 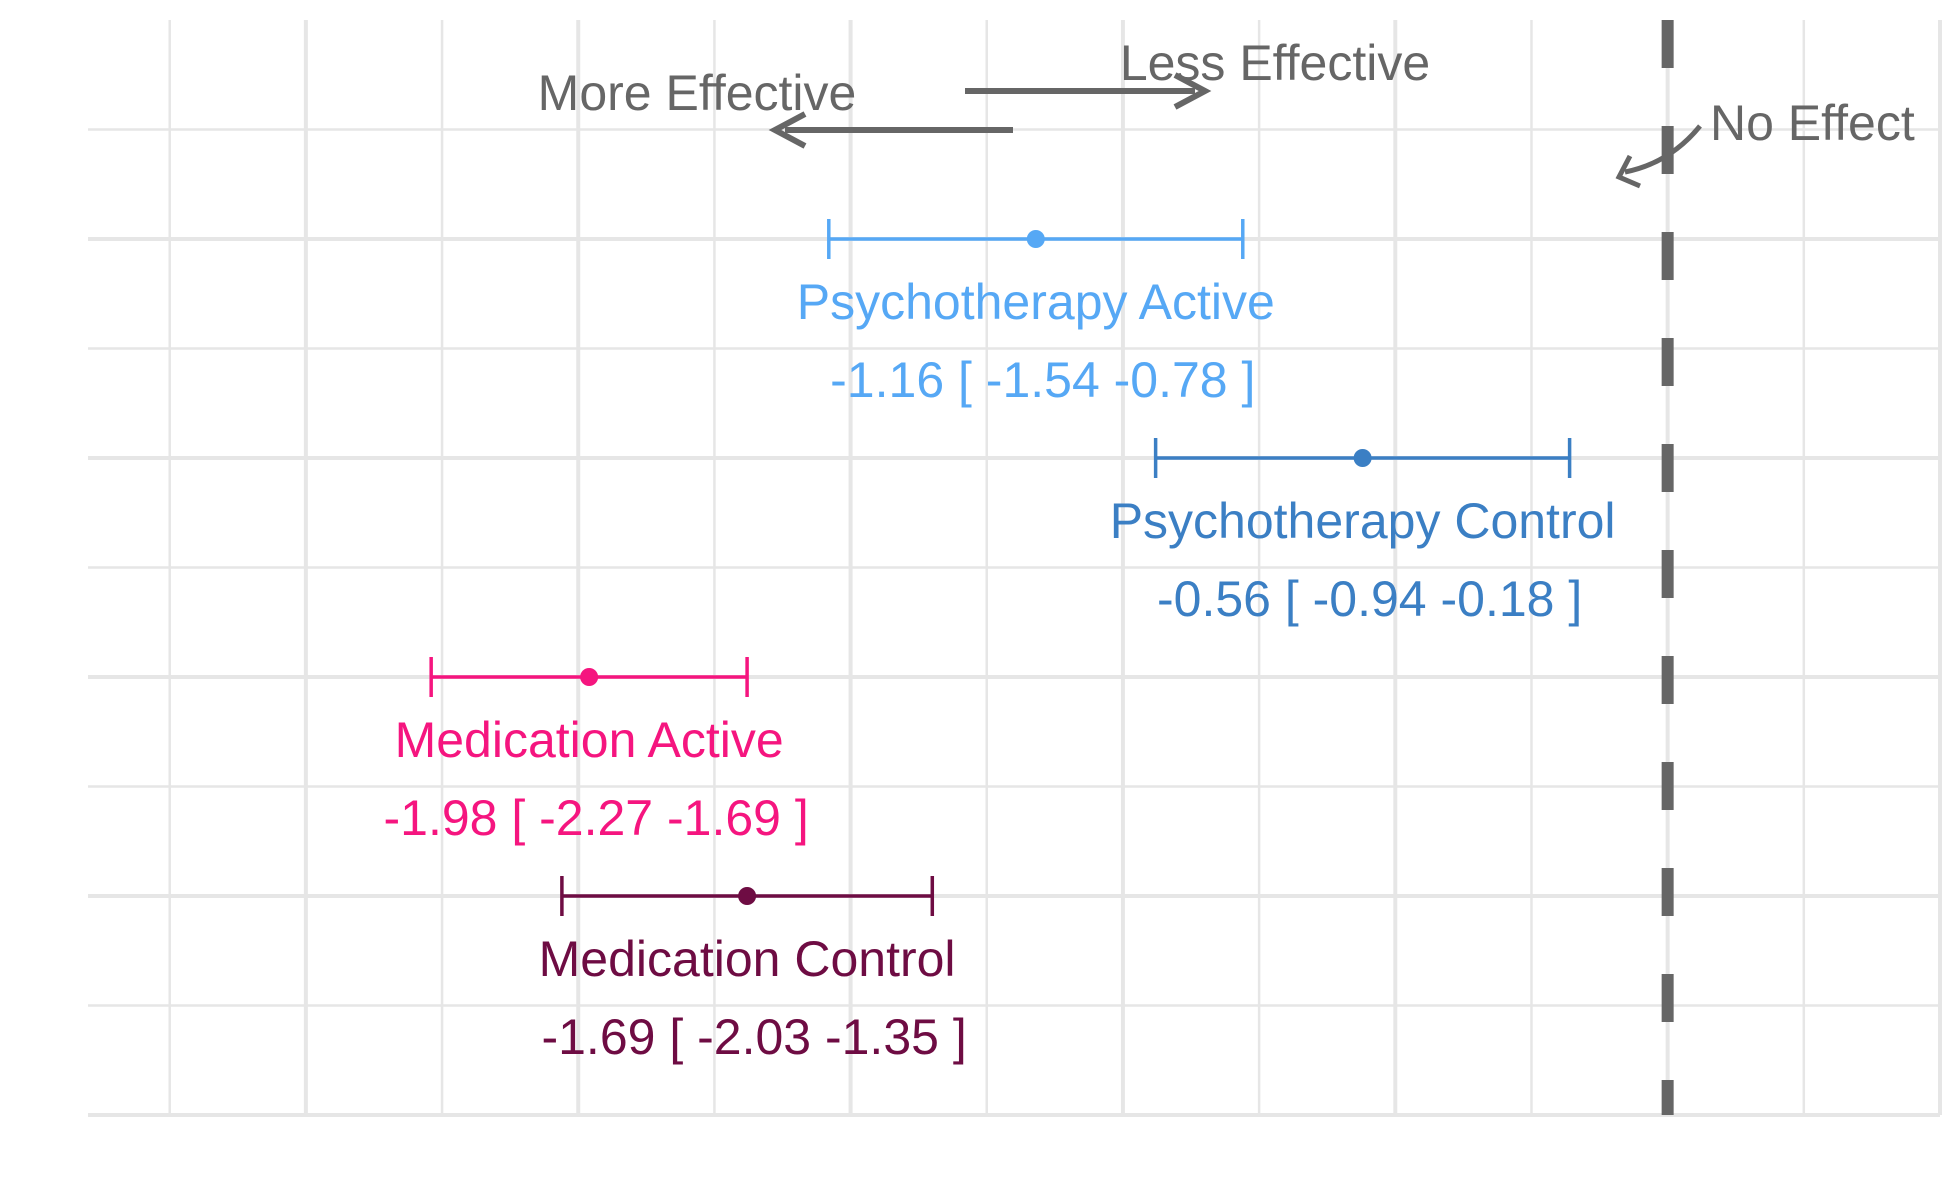 What do you see at coordinates (1363, 521) in the screenshot?
I see `series-name-label: Psychotherapy Control` at bounding box center [1363, 521].